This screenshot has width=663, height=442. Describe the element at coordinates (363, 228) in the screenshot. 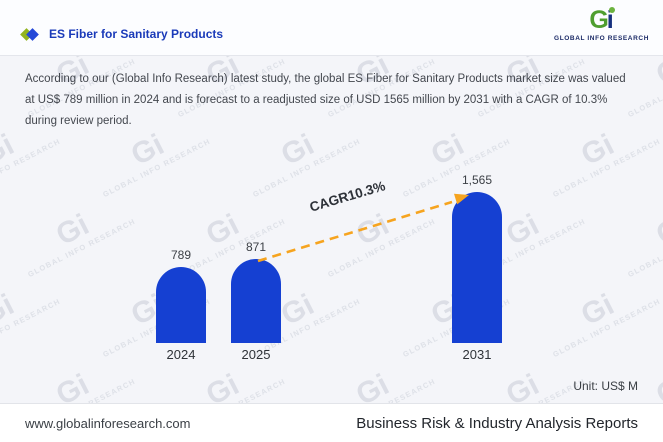

I see `cagr-trend-arrow` at that location.